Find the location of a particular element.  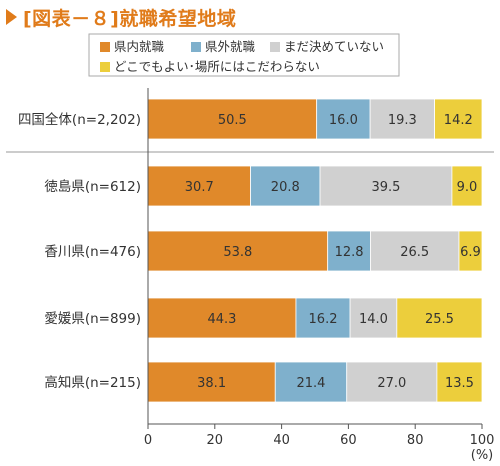

bar-value-label-0-3: 14.2 is located at coordinates (458, 120).